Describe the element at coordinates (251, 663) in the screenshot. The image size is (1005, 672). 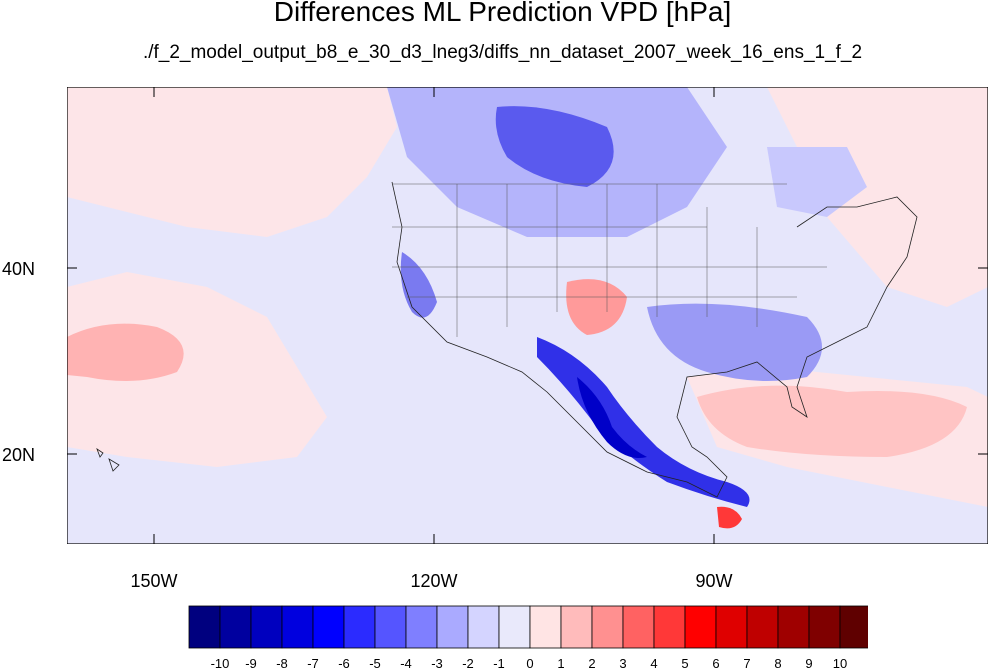
I see `colorbar-label: -9` at that location.